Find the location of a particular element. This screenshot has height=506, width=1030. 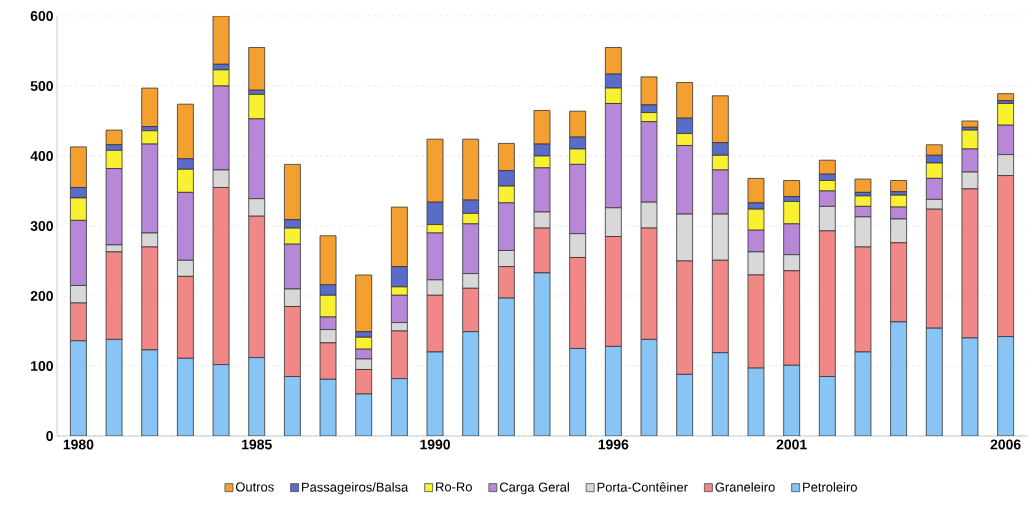

legend-label: Outros is located at coordinates (254, 487).